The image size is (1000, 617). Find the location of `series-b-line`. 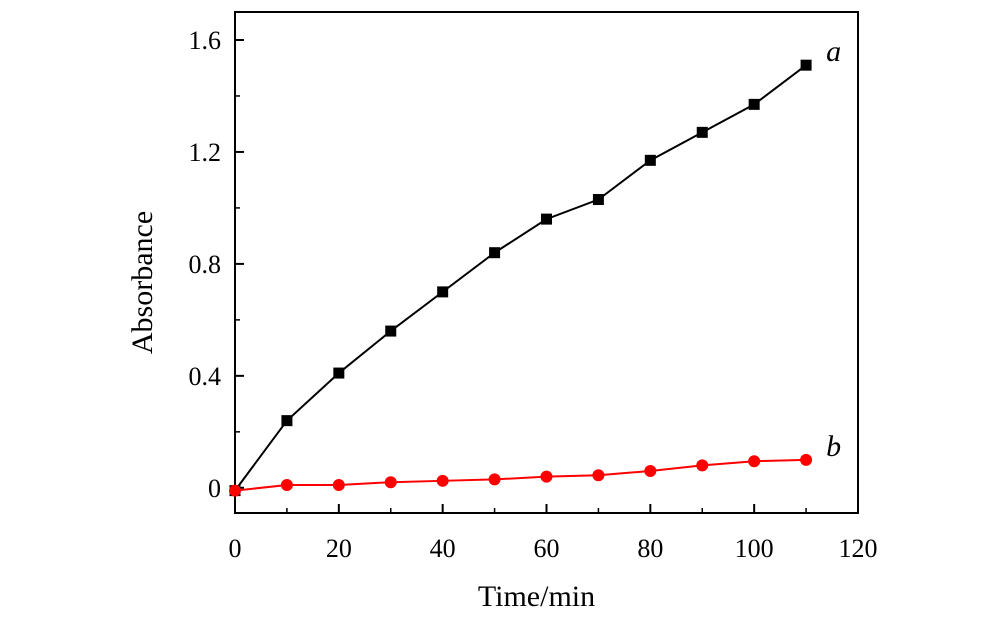

series-b-line is located at coordinates (520, 475).